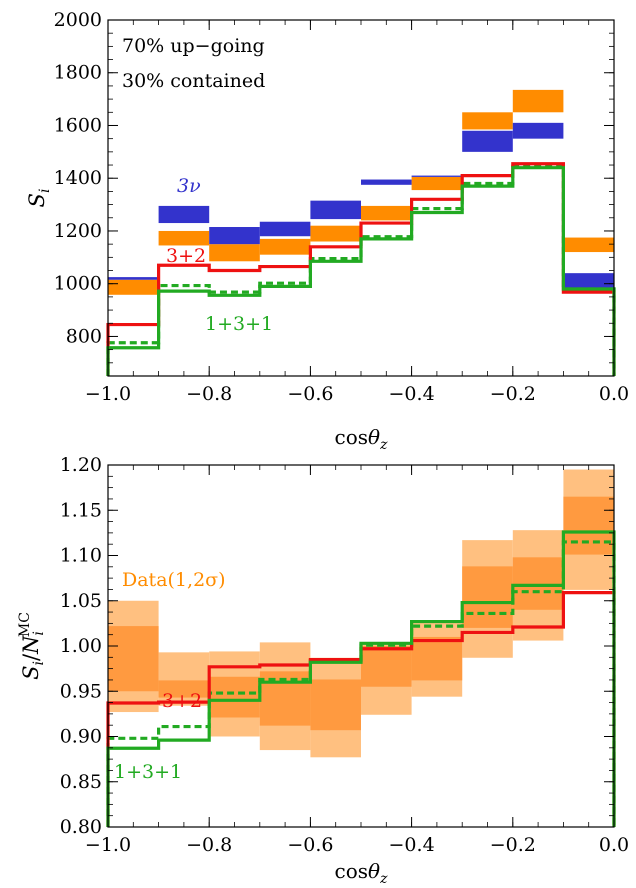  I want to click on top-ytick-label-1: 1000, so click(78, 284).